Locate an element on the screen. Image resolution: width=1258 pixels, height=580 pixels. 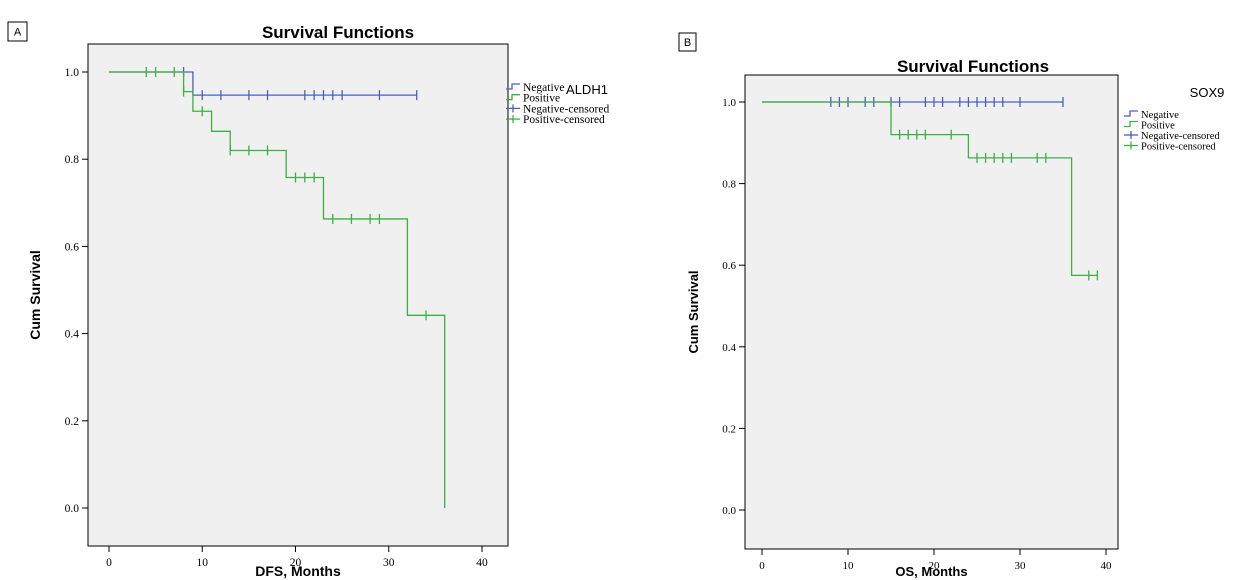
panel-label: B is located at coordinates (687, 43).